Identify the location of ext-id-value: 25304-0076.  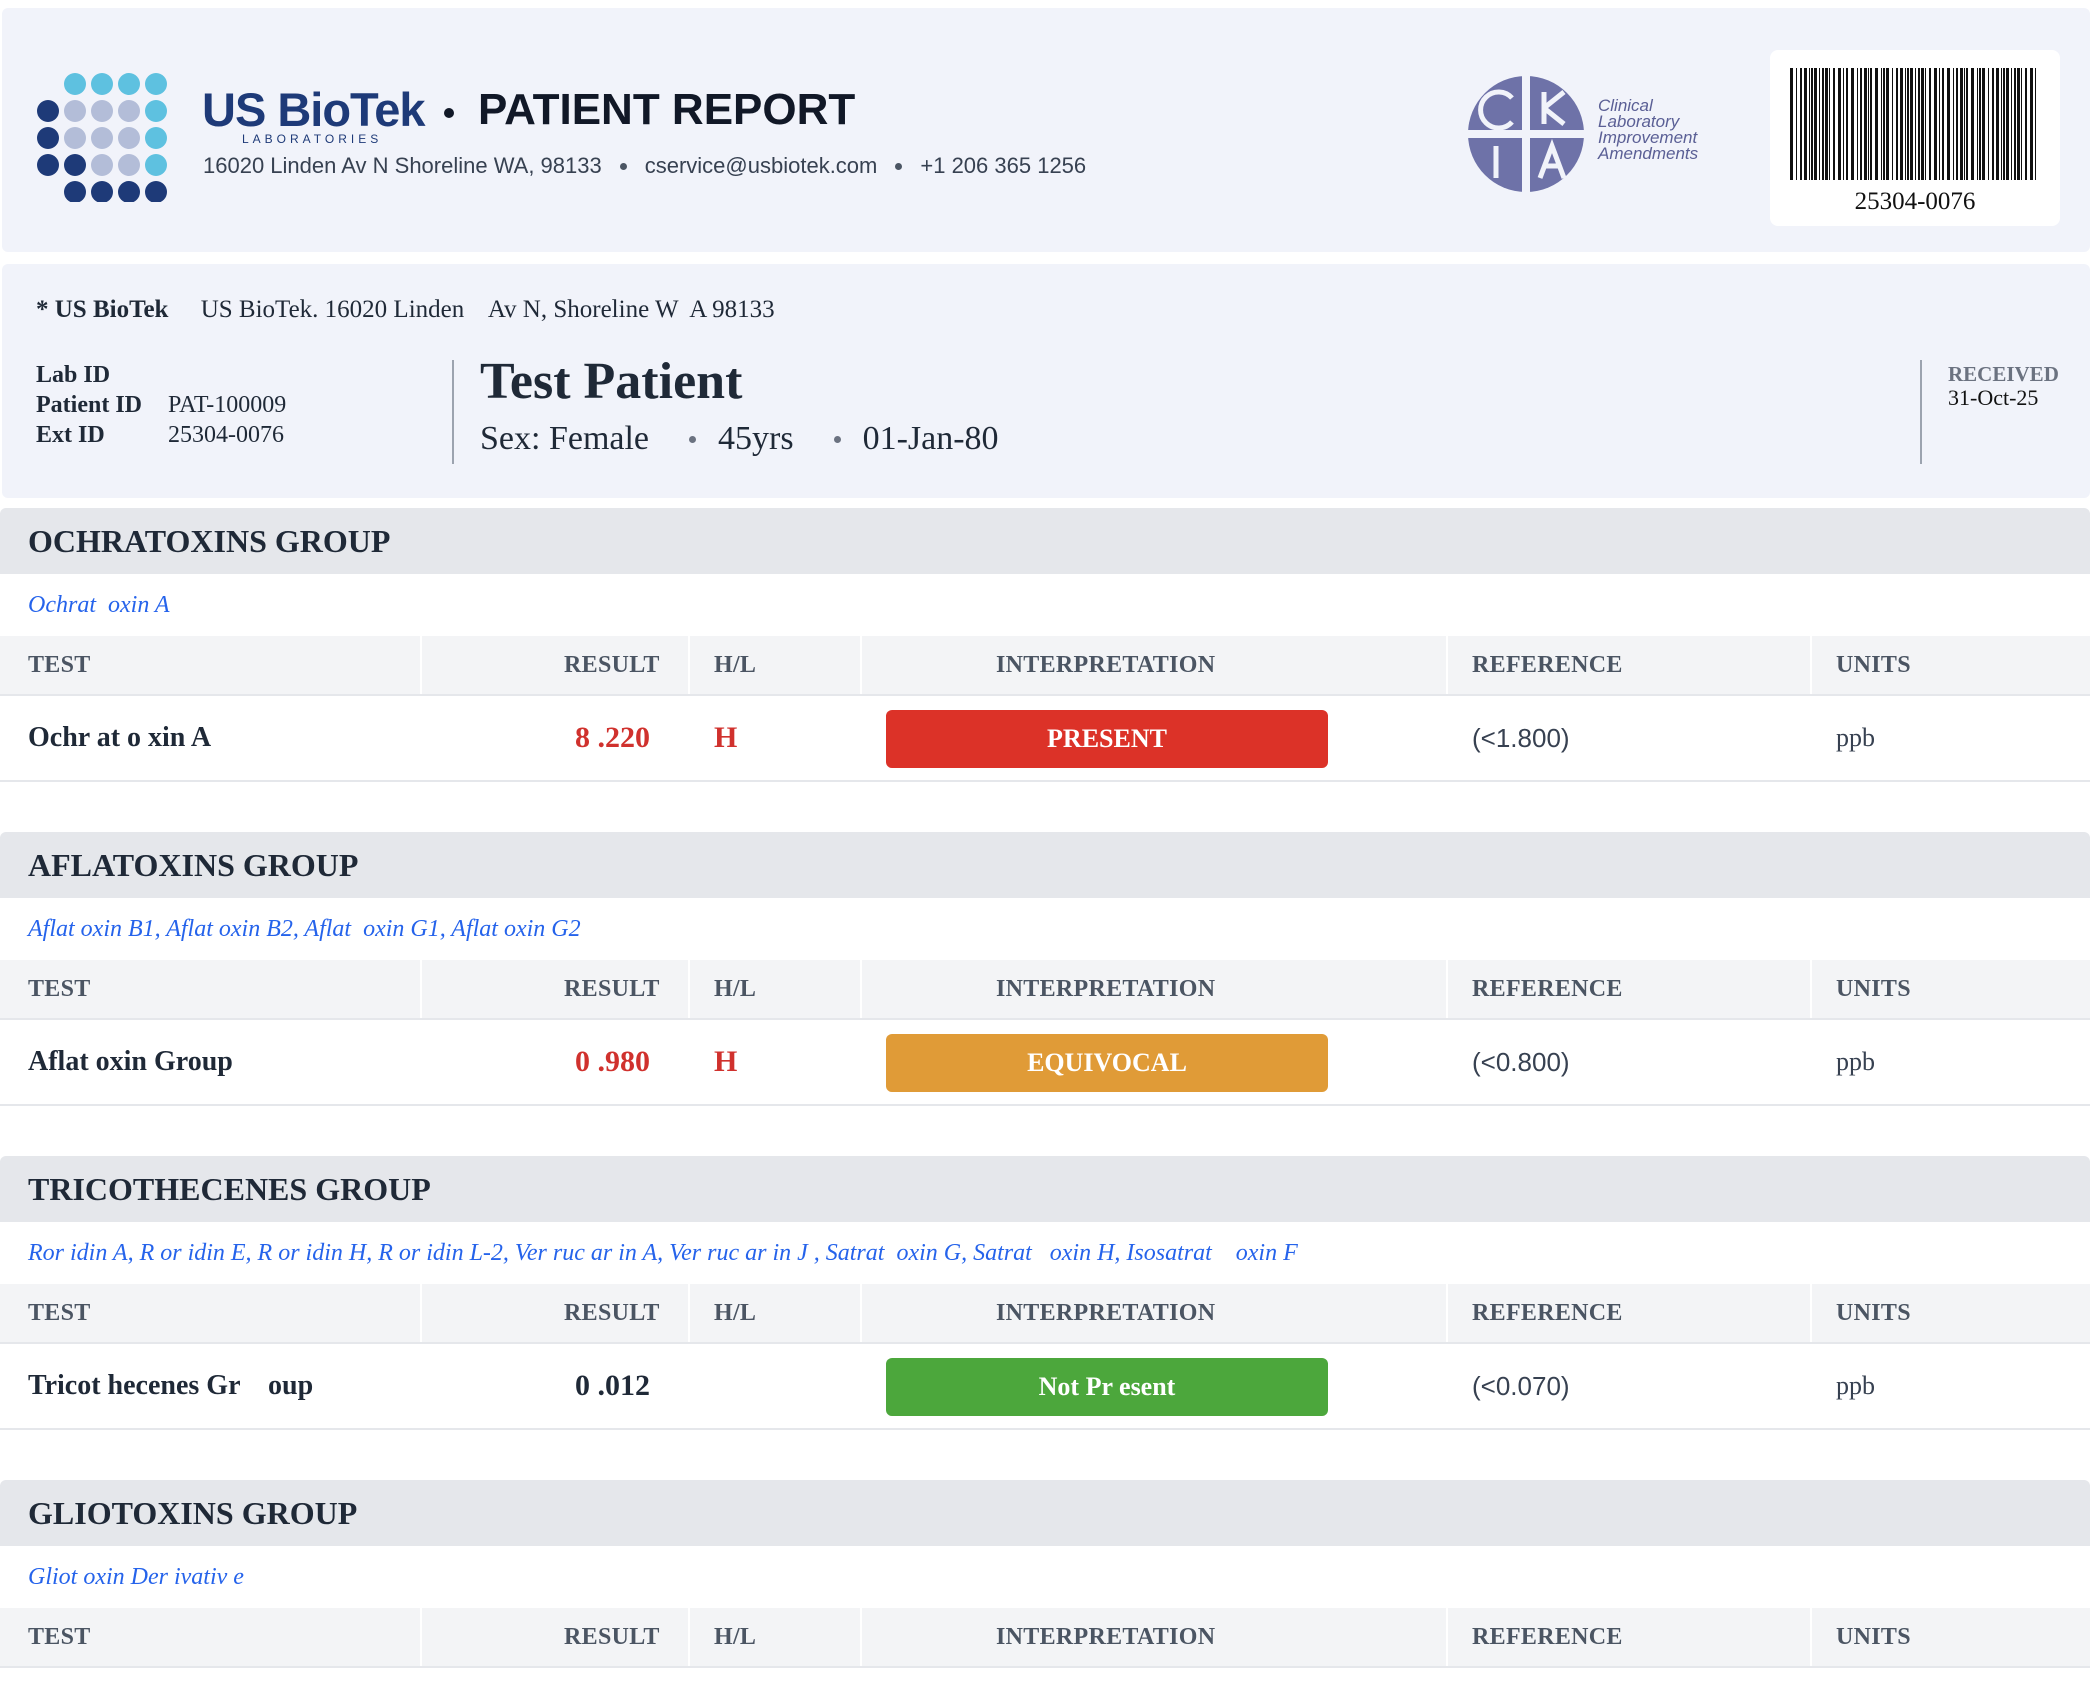
(226, 435).